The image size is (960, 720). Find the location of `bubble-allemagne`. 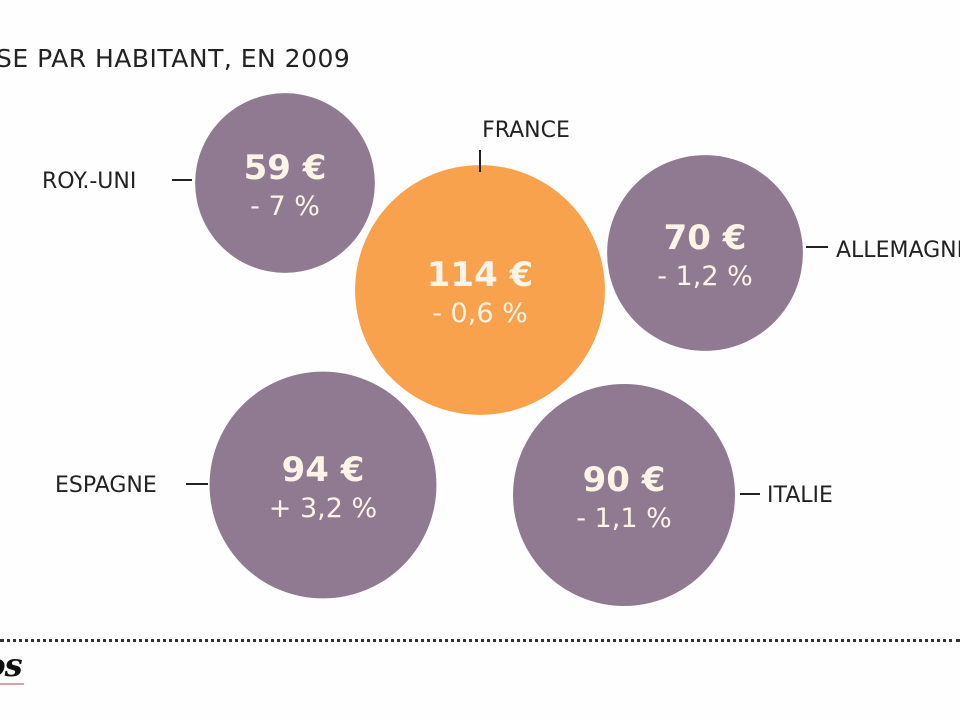

bubble-allemagne is located at coordinates (705, 253).